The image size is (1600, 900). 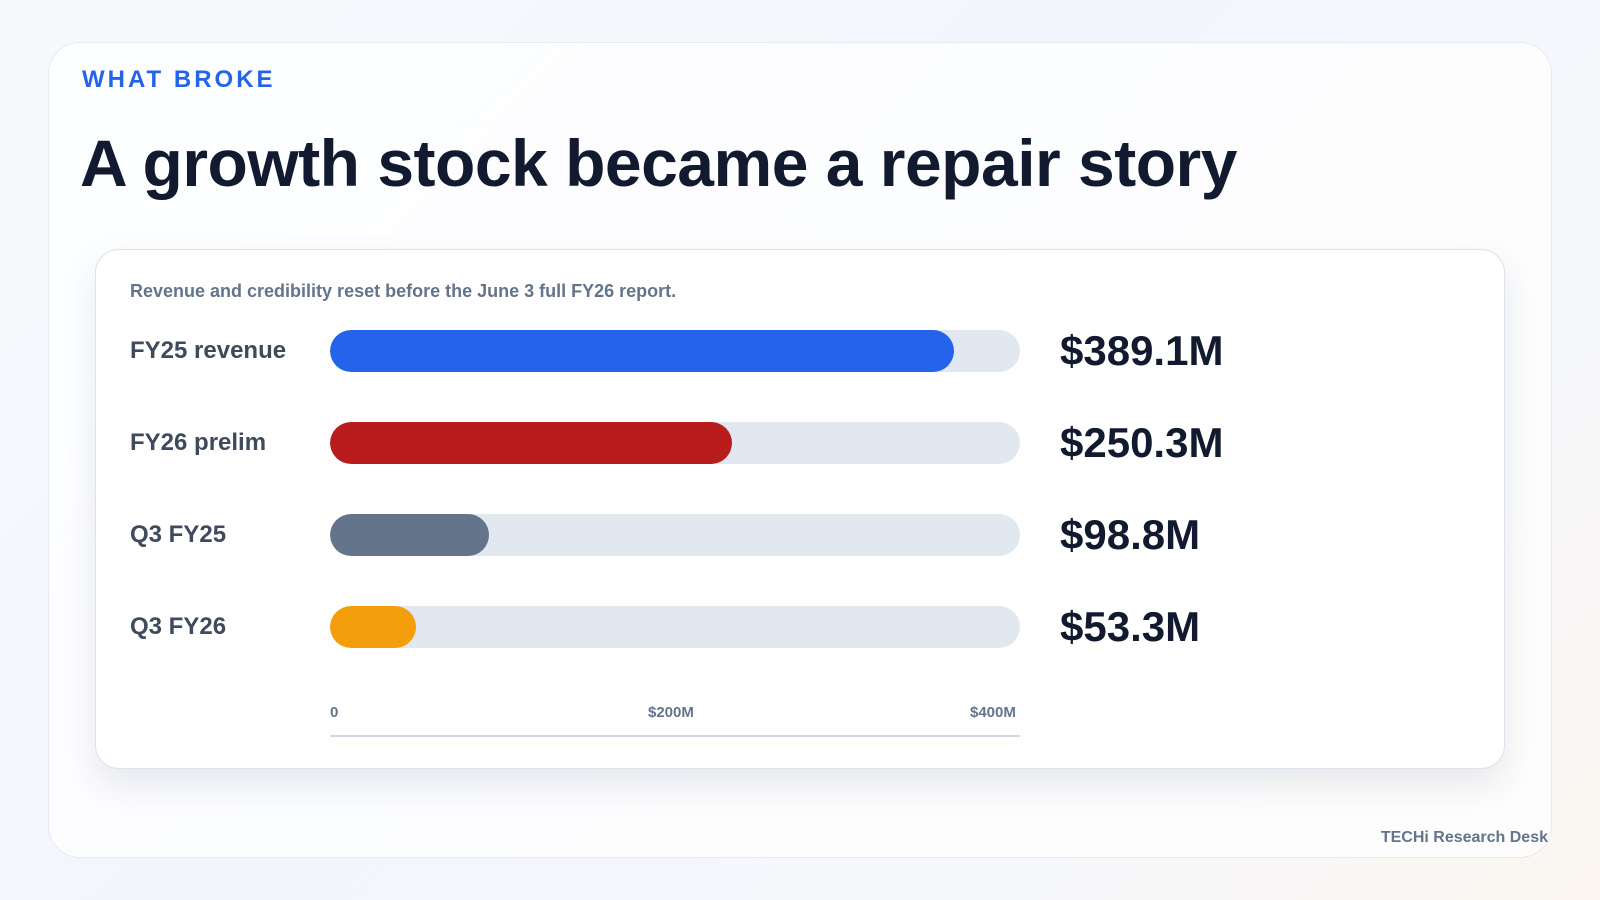 What do you see at coordinates (208, 350) in the screenshot?
I see `bar-category-label: FY25 revenue` at bounding box center [208, 350].